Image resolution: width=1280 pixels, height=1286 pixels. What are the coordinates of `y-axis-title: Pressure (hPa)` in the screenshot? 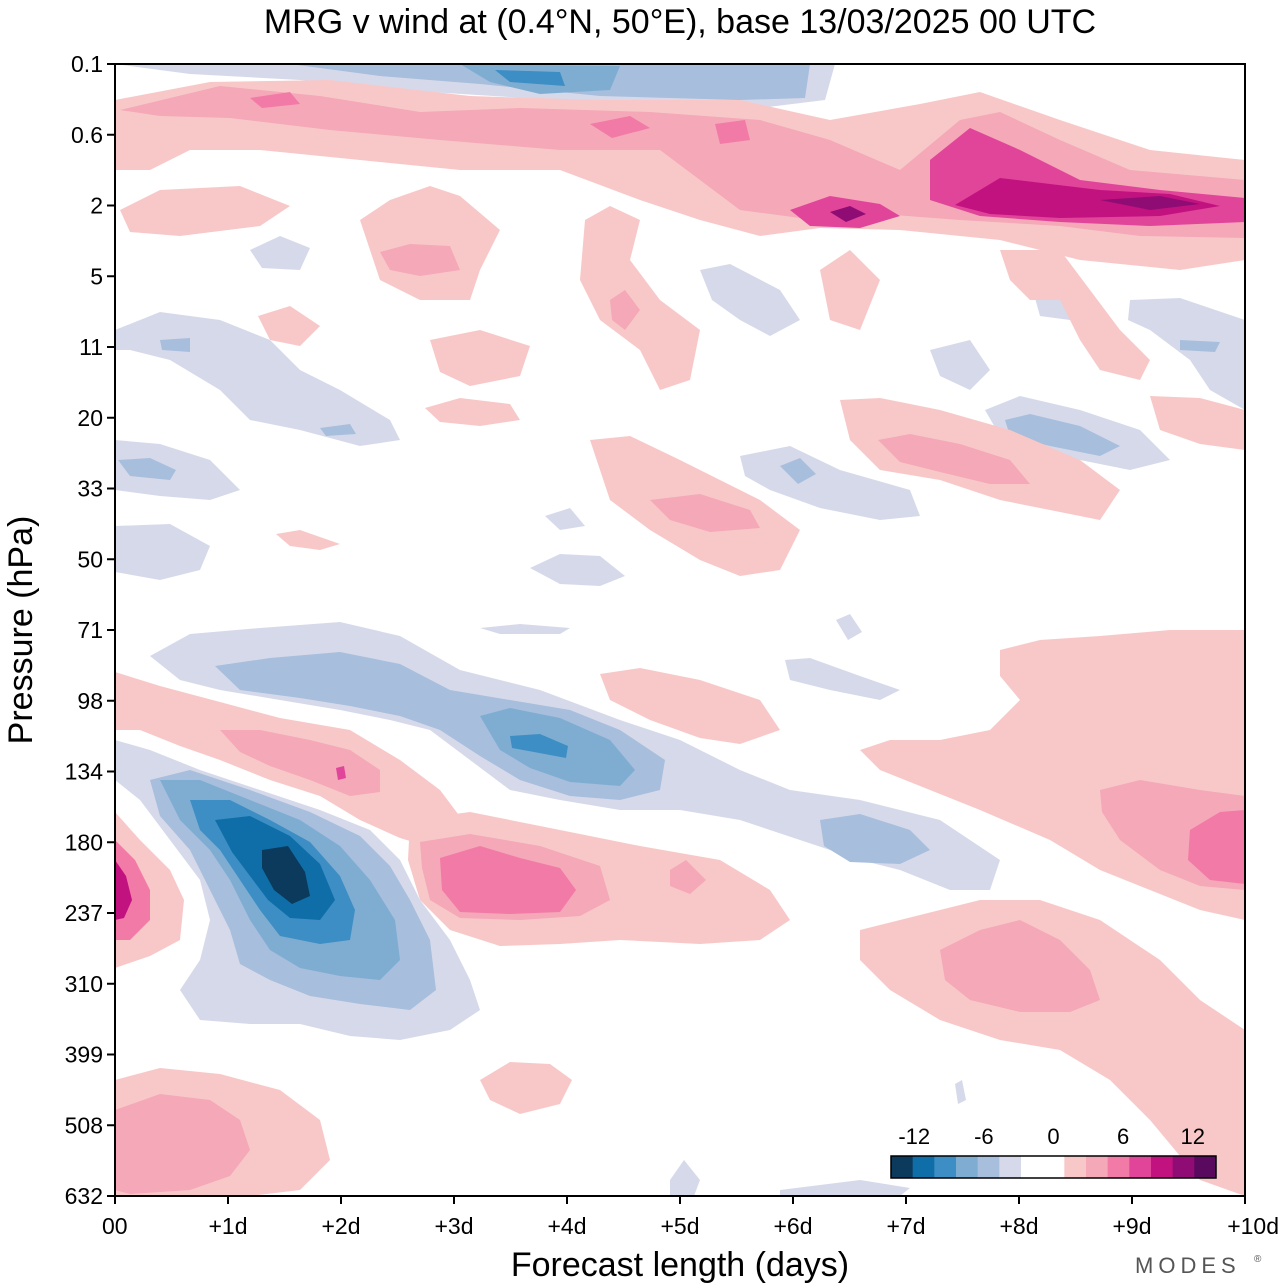 It's located at (21, 630).